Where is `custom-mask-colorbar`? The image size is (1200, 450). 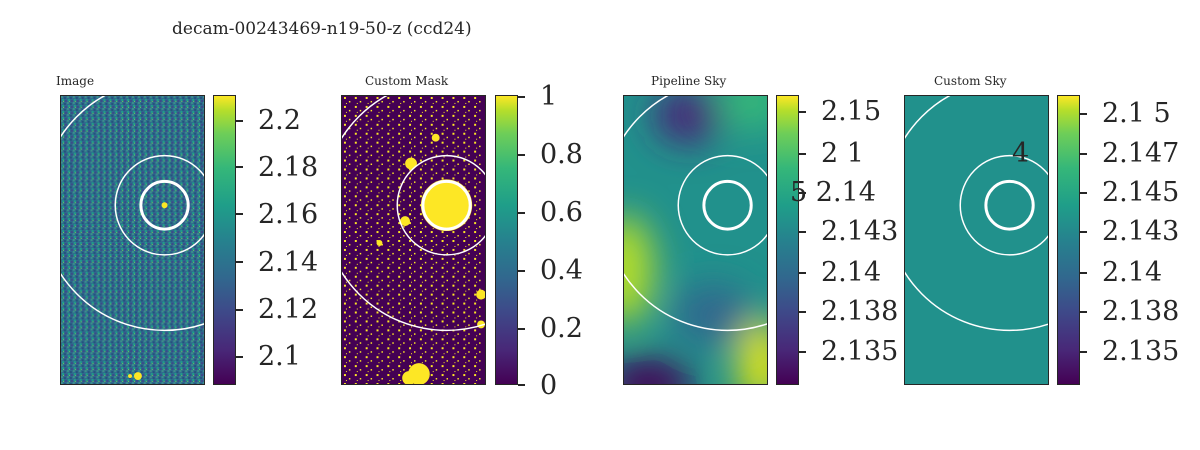
custom-mask-colorbar is located at coordinates (506, 240).